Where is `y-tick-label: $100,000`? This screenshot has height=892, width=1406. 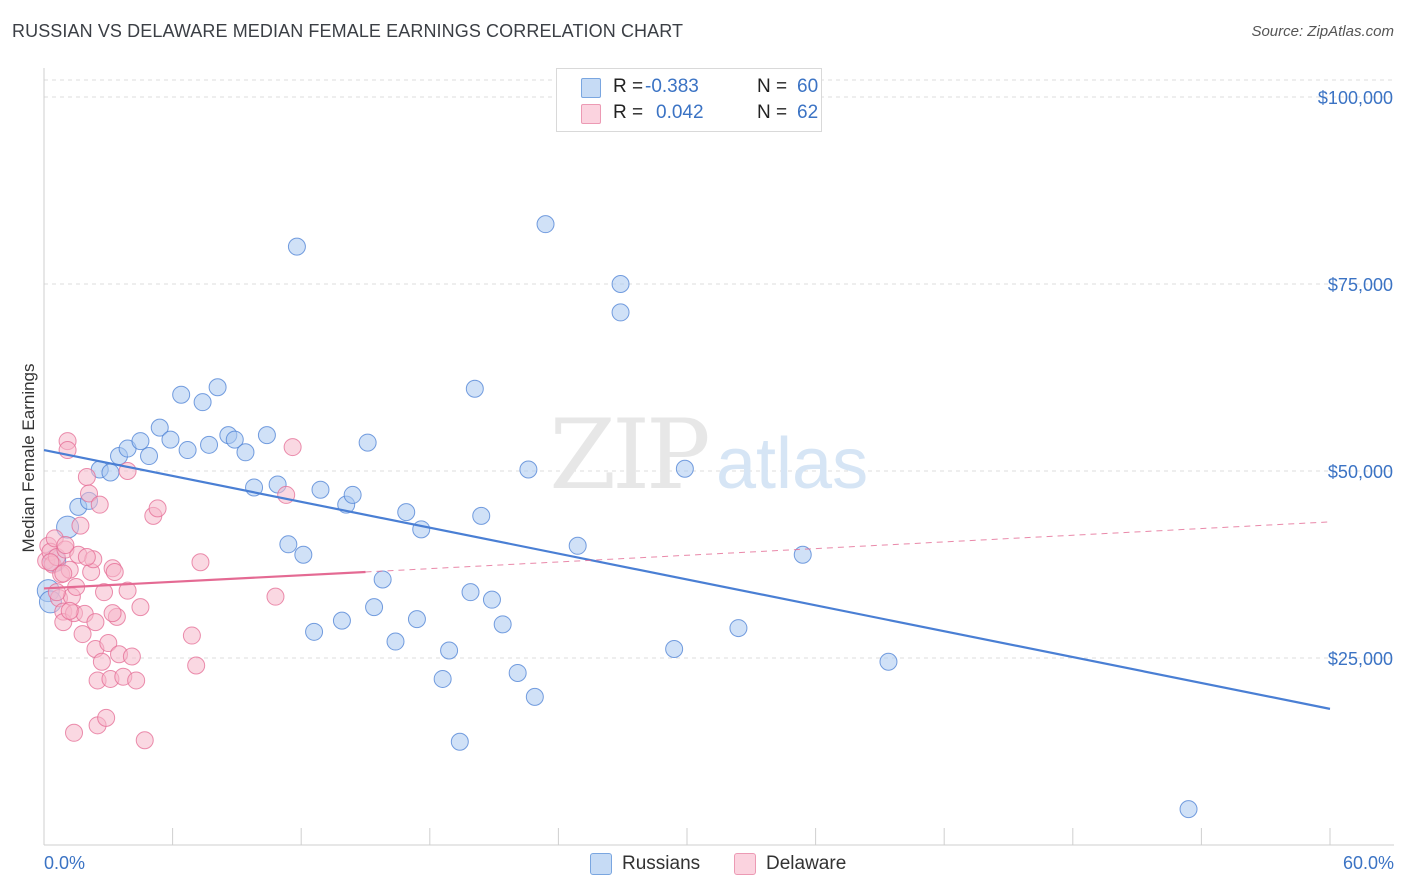
y-tick-label: $100,000 is located at coordinates (1355, 98).